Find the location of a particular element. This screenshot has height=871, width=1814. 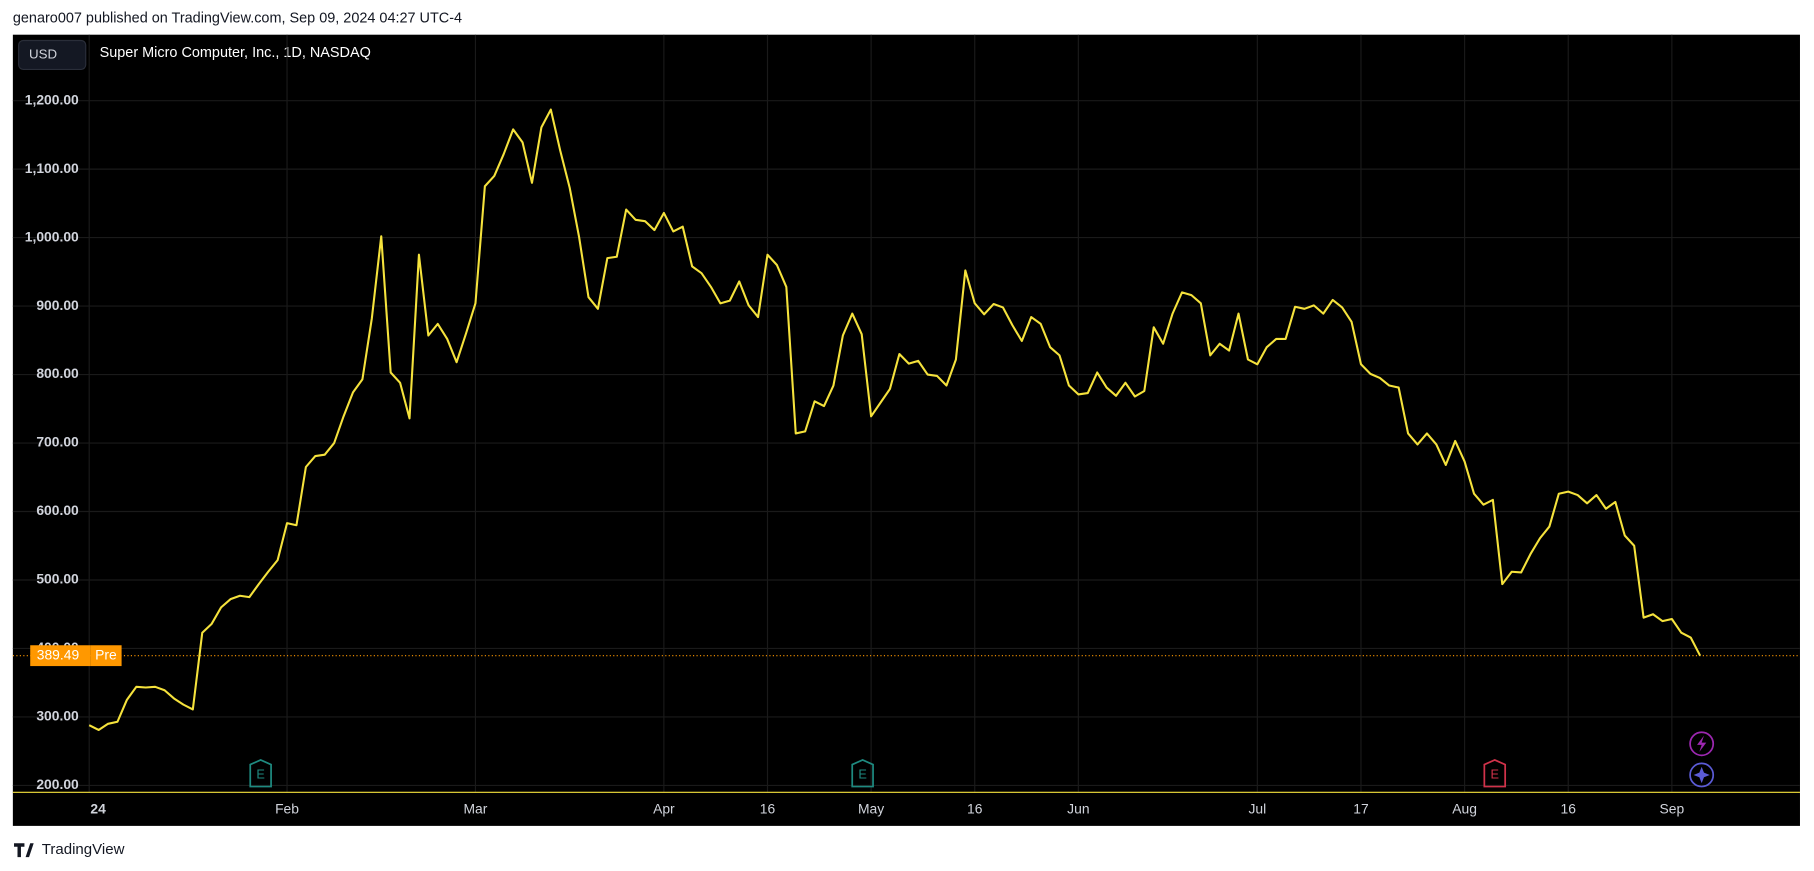

y-tick-label: 300.00 is located at coordinates (57, 716).